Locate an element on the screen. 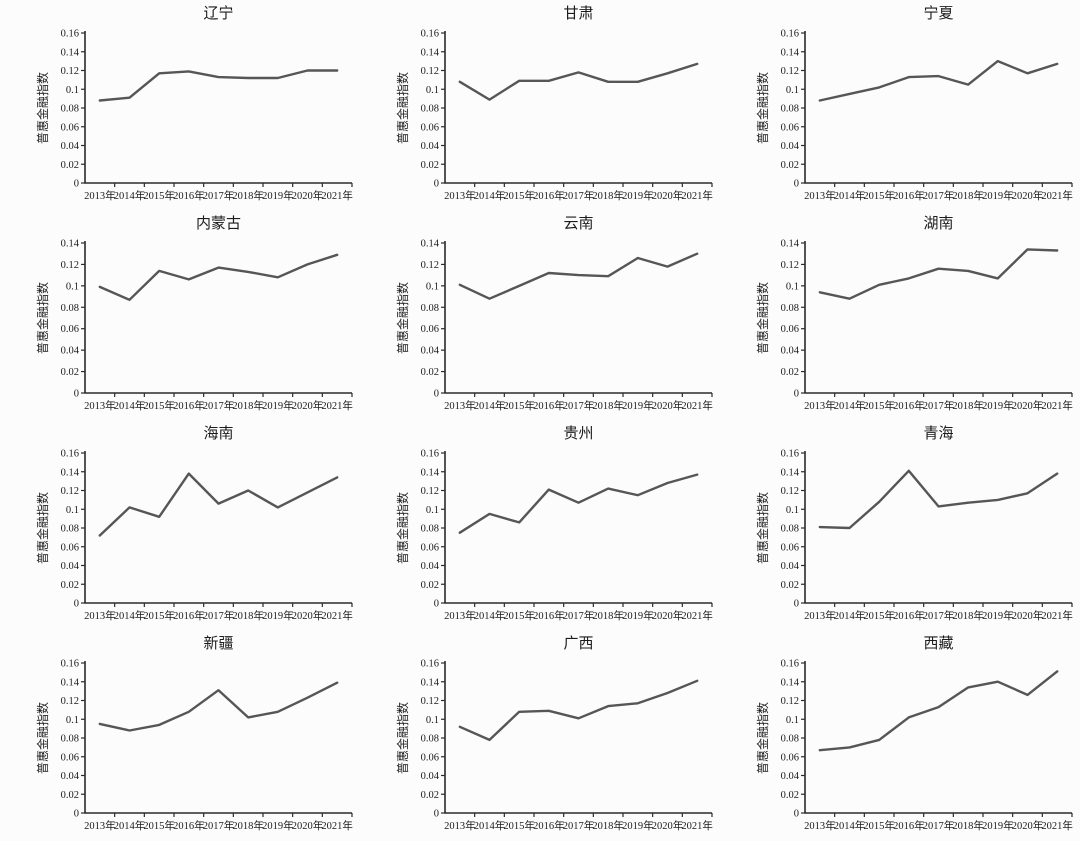  chart-title: 内蒙古 is located at coordinates (218, 223).